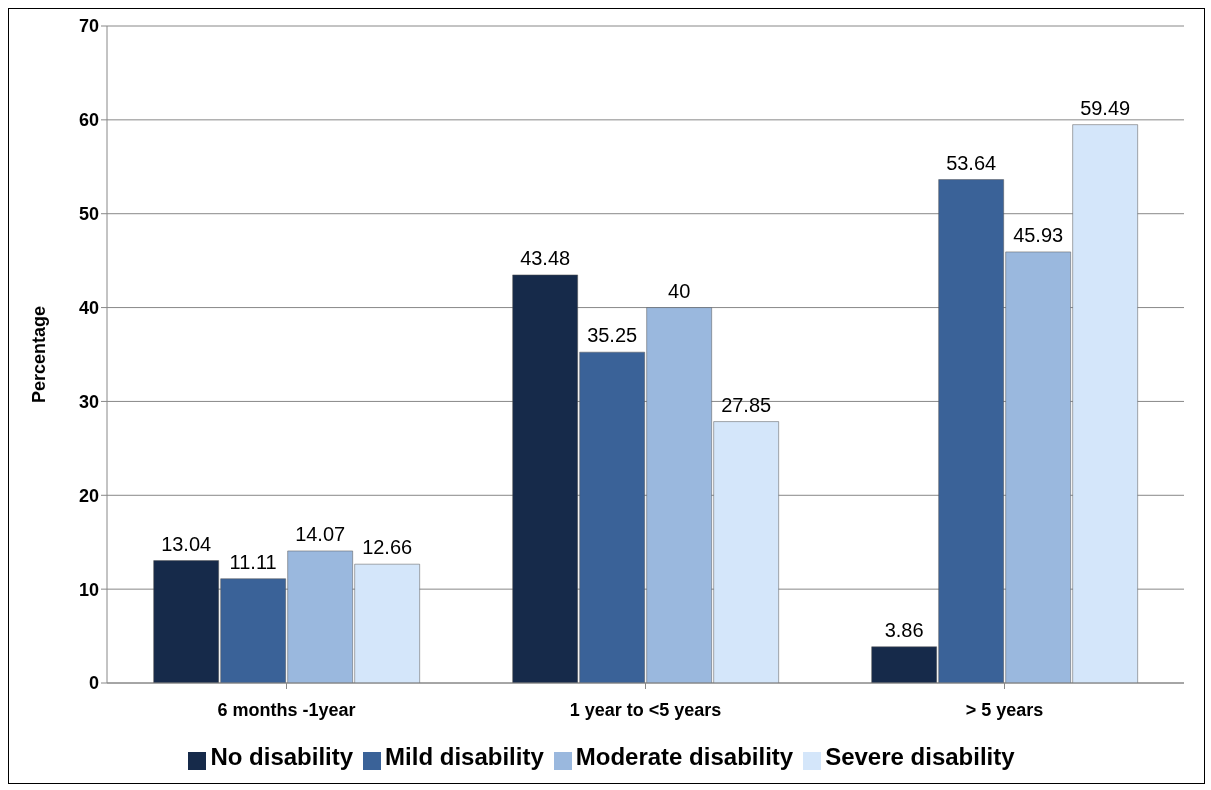 The width and height of the screenshot is (1211, 790). Describe the element at coordinates (971, 162) in the screenshot. I see `data-label: 53.64` at that location.